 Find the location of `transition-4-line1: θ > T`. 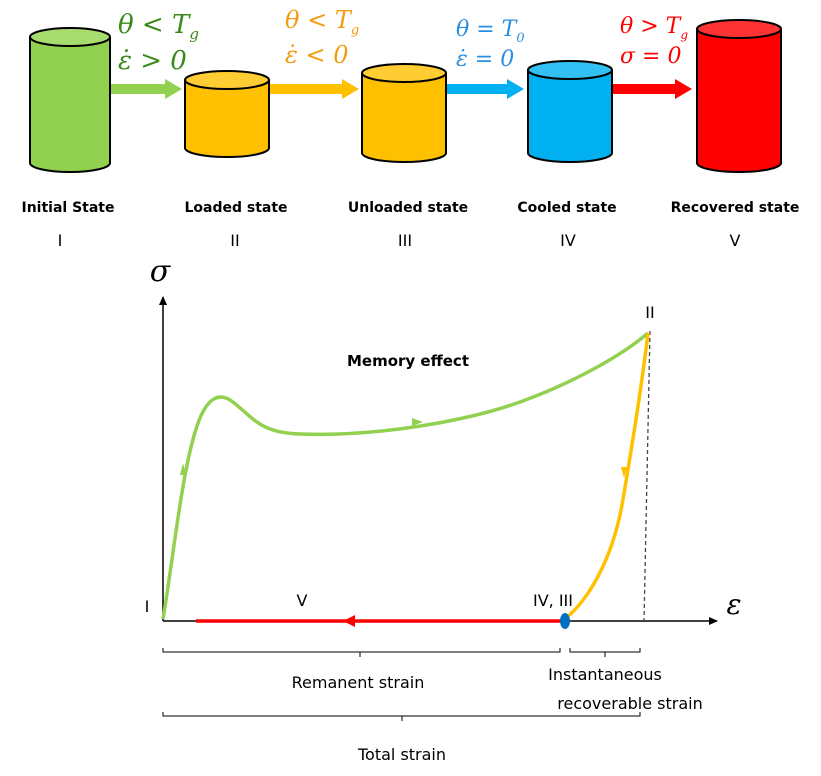

transition-4-line1: θ > T is located at coordinates (651, 26).